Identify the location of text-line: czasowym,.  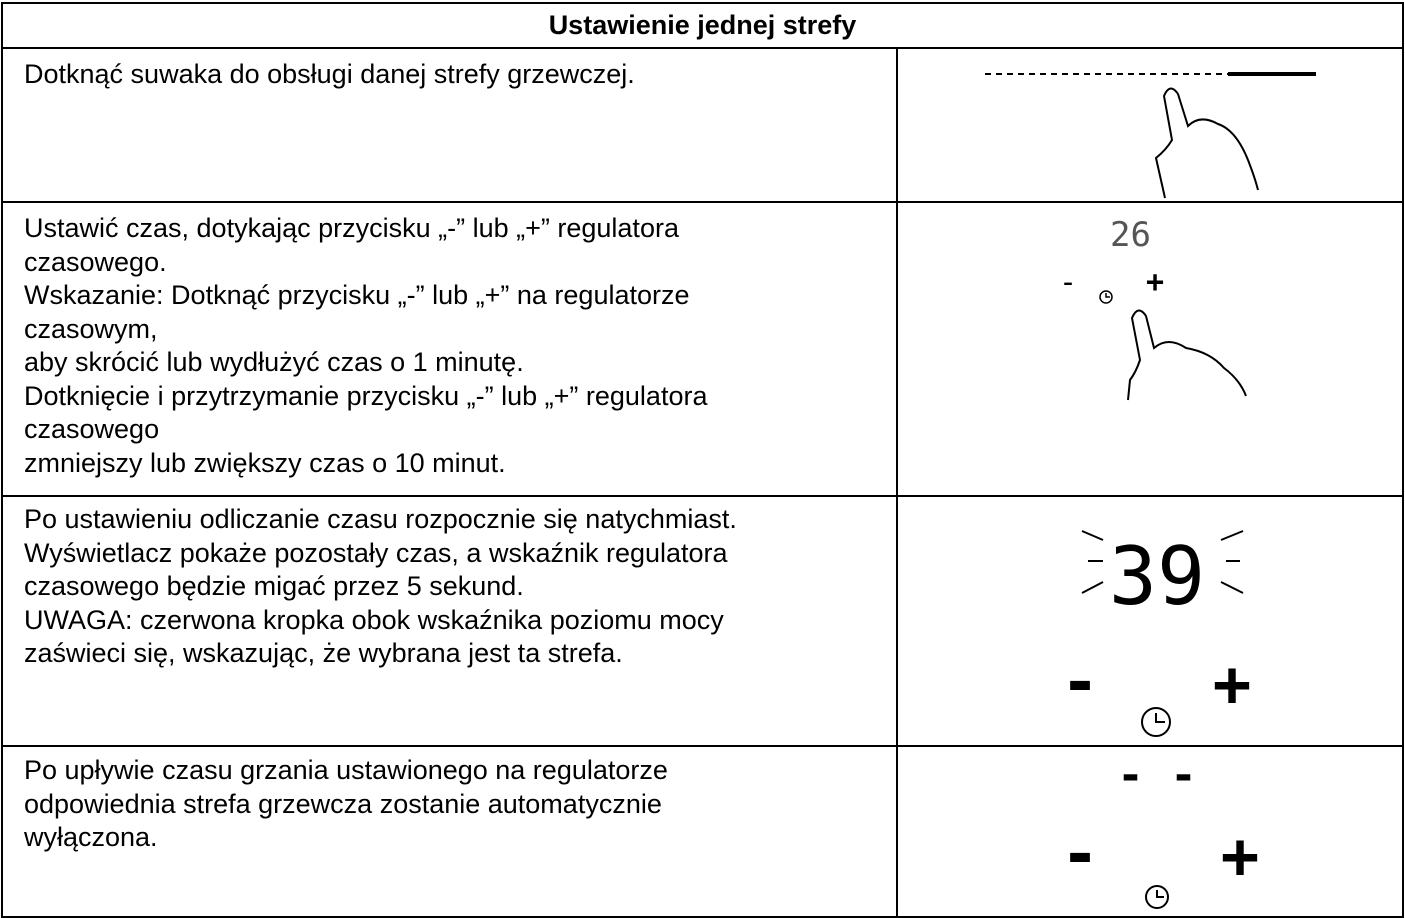
(91, 328).